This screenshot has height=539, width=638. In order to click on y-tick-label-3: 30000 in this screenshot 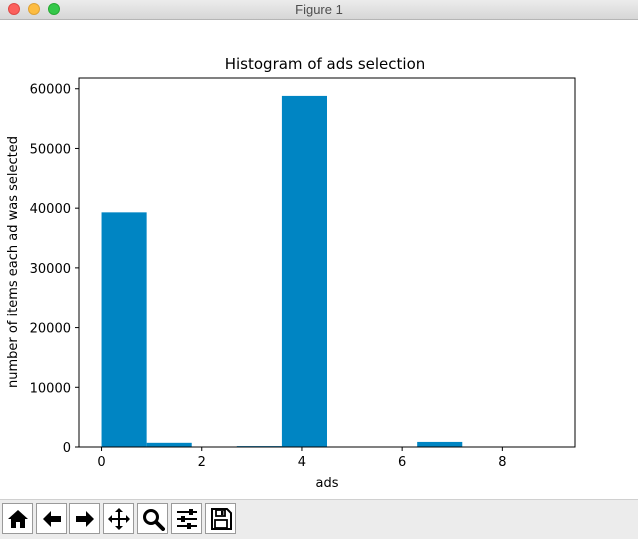, I will do `click(50, 269)`.